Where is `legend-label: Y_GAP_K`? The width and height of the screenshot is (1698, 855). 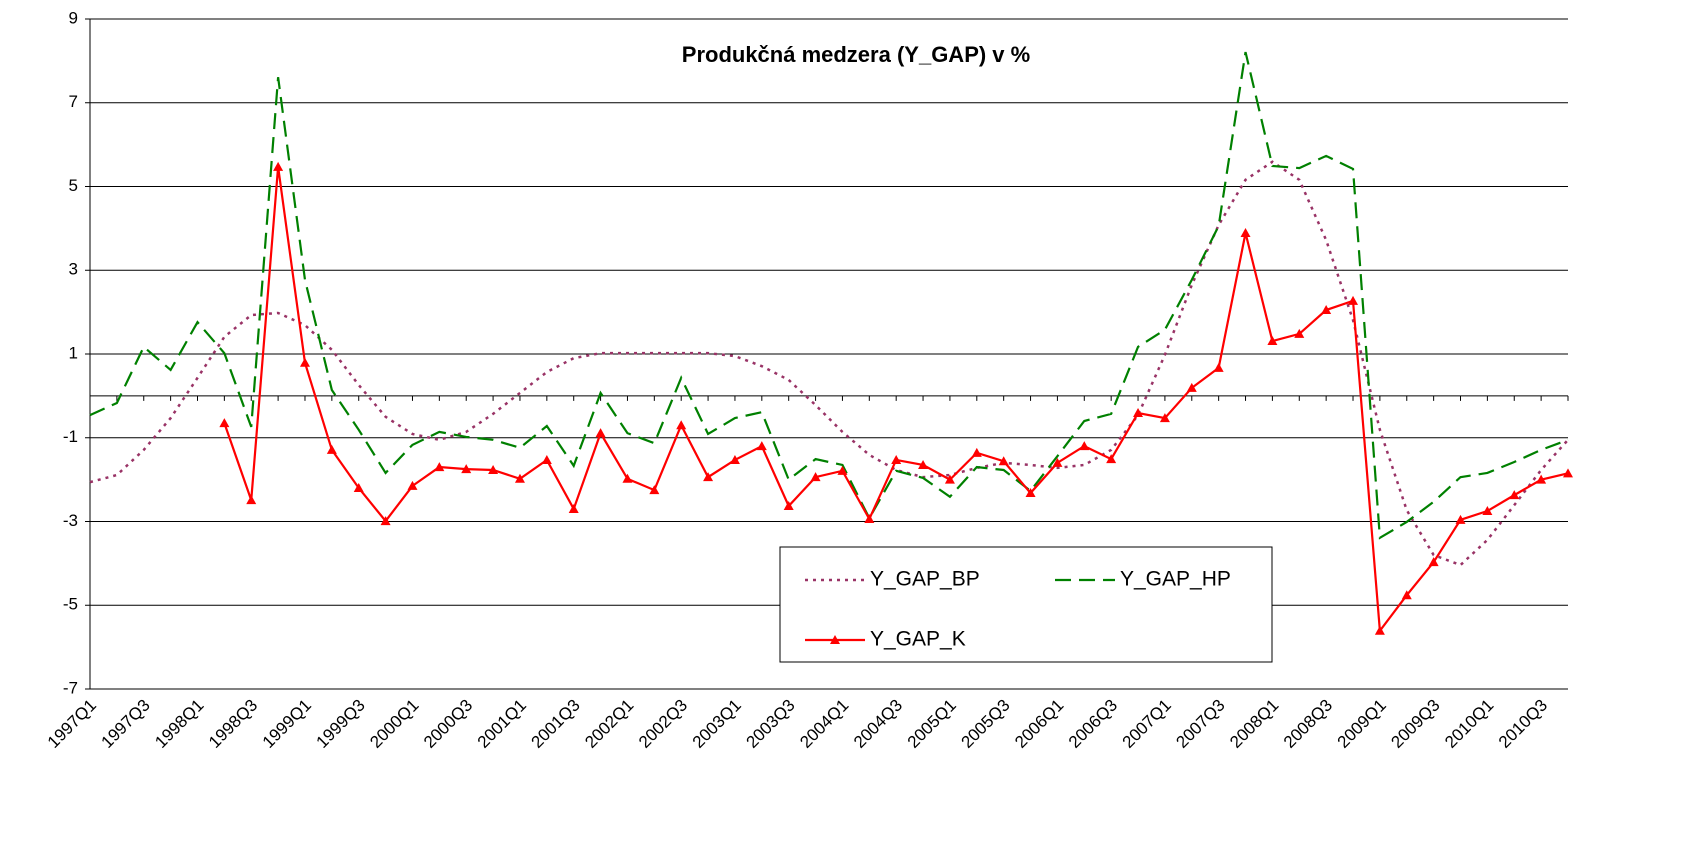
legend-label: Y_GAP_K is located at coordinates (918, 639).